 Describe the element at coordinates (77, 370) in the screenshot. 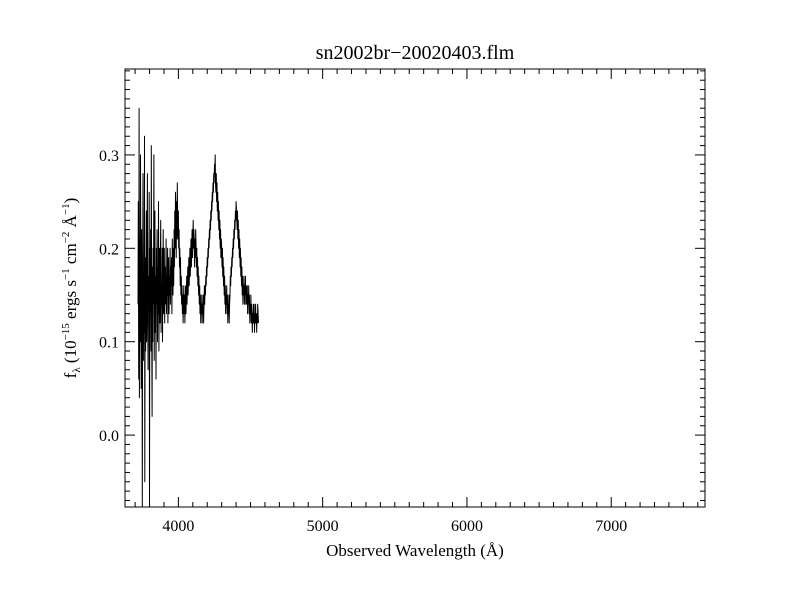

I see `y-label-sub: λ` at that location.